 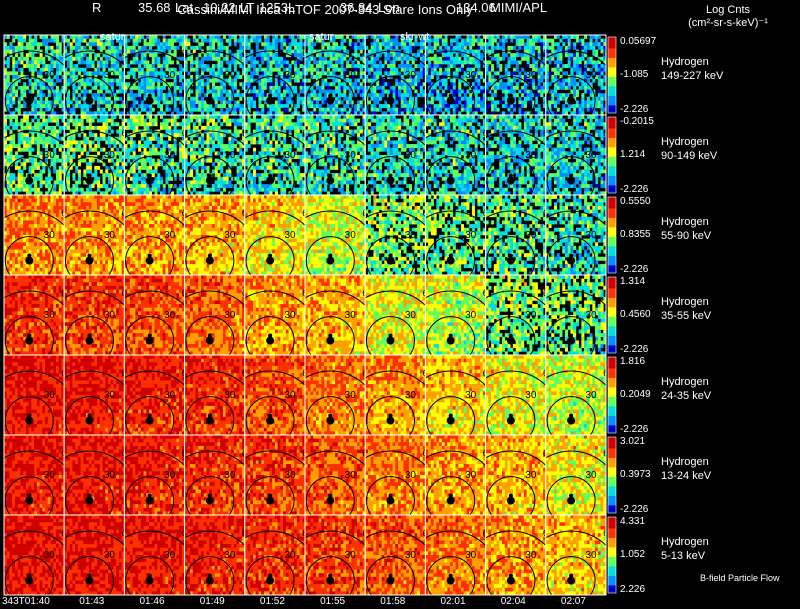 What do you see at coordinates (685, 382) in the screenshot?
I see `species-label: Hydrogen` at bounding box center [685, 382].